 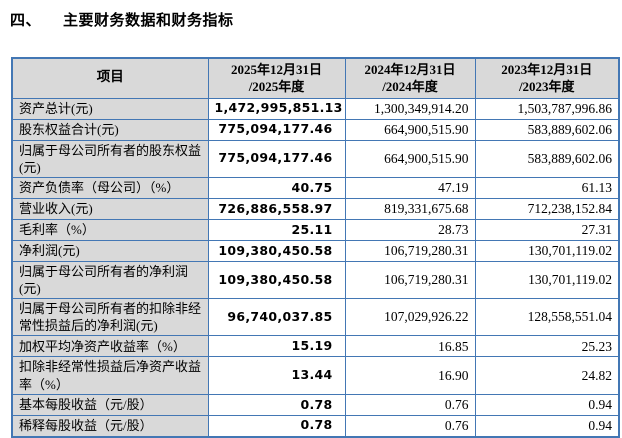 What do you see at coordinates (110, 280) in the screenshot?
I see `row-label: 归属于母公司所有者的净利润(元)` at bounding box center [110, 280].